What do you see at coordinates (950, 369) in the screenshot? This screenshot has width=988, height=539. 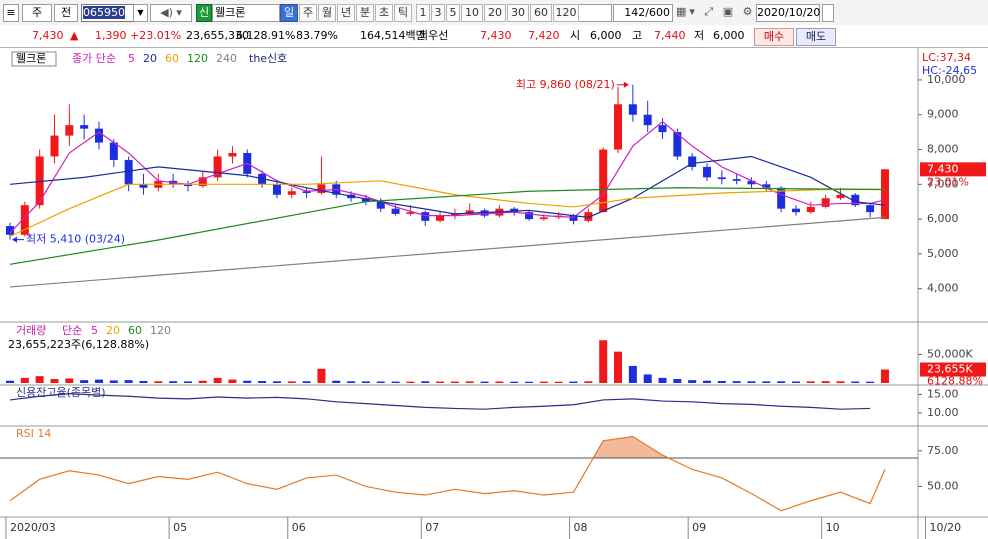 I see `volume-badge-label: 23,655K` at bounding box center [950, 369].